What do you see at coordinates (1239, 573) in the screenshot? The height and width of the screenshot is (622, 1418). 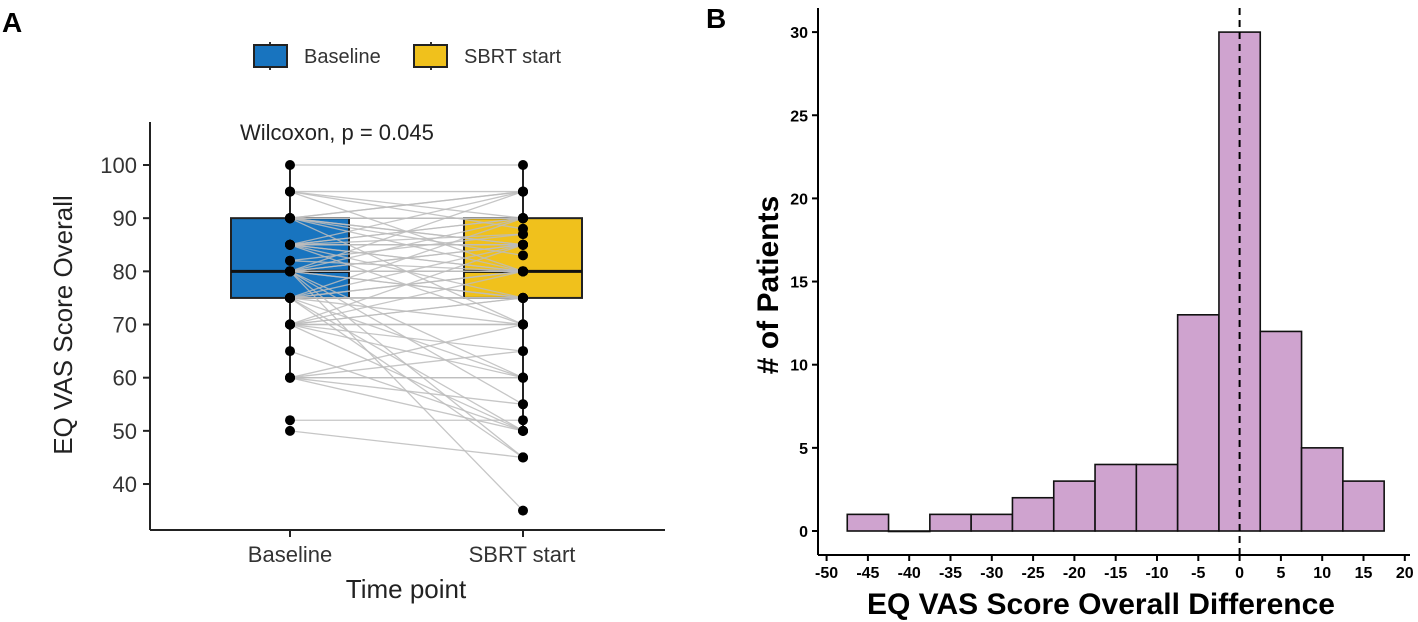 I see `b-x-tick-label: 0` at bounding box center [1239, 573].